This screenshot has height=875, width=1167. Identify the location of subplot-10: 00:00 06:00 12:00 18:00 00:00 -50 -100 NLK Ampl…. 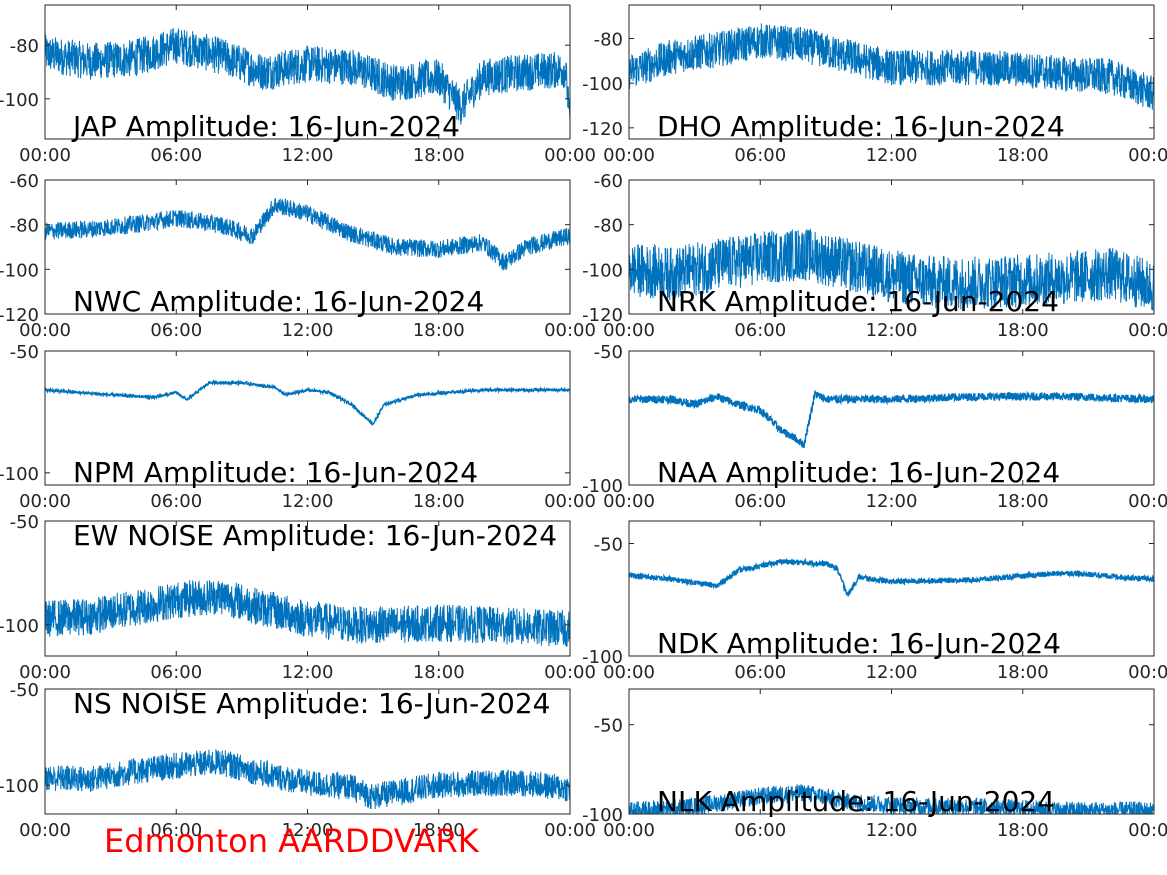
(874, 764).